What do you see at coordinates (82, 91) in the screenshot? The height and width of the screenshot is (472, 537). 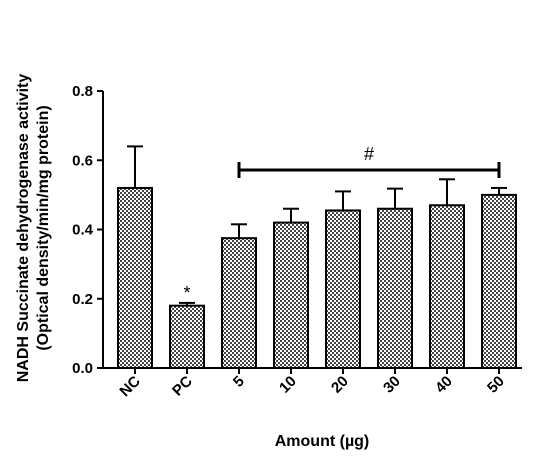 I see `y-tick-label: 0.8` at bounding box center [82, 91].